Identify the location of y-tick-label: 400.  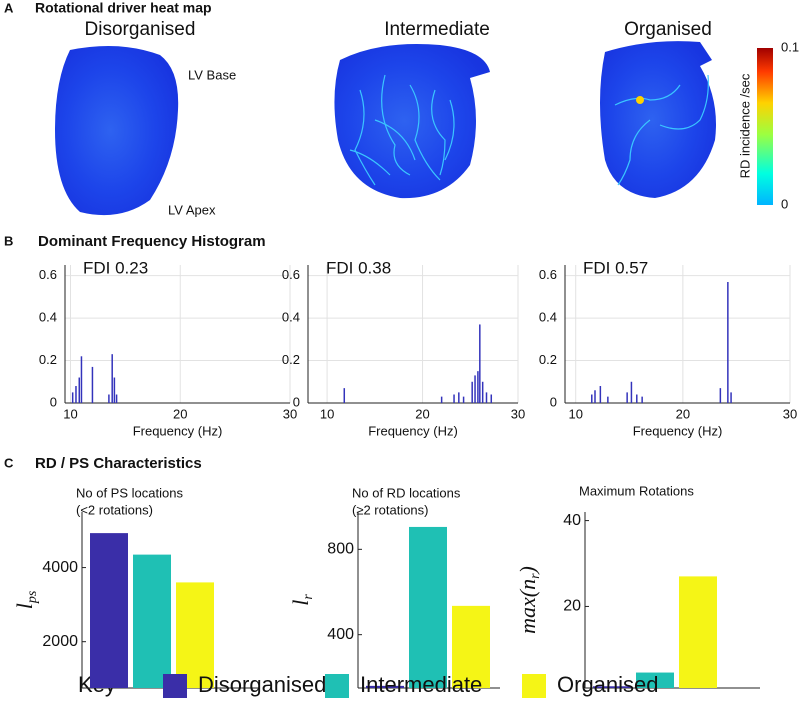
(340, 634).